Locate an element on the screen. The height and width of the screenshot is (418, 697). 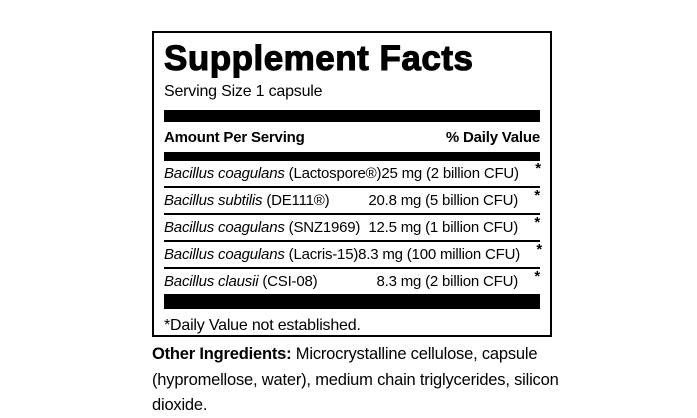
daily-value-header: % Daily Value is located at coordinates (492, 137).